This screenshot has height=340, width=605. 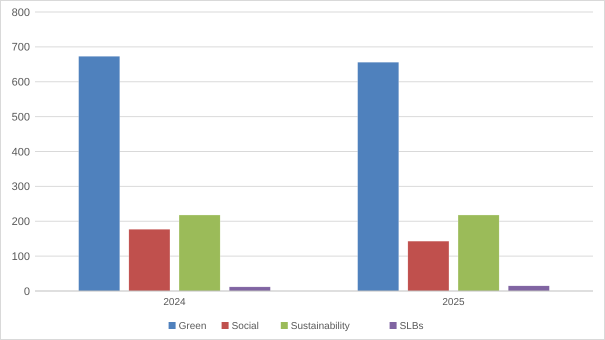 What do you see at coordinates (174, 302) in the screenshot?
I see `x-tick-label: 2024` at bounding box center [174, 302].